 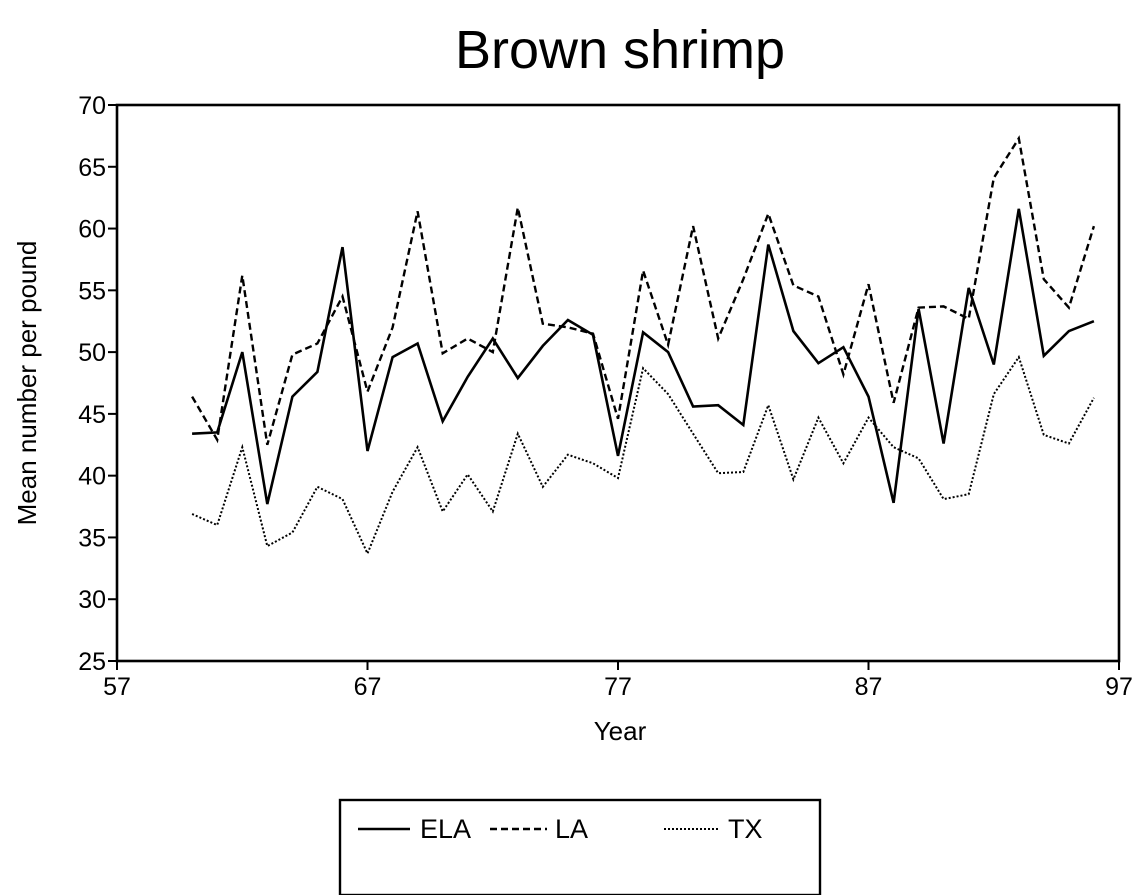 What do you see at coordinates (117, 687) in the screenshot?
I see `x-tick-label: 57` at bounding box center [117, 687].